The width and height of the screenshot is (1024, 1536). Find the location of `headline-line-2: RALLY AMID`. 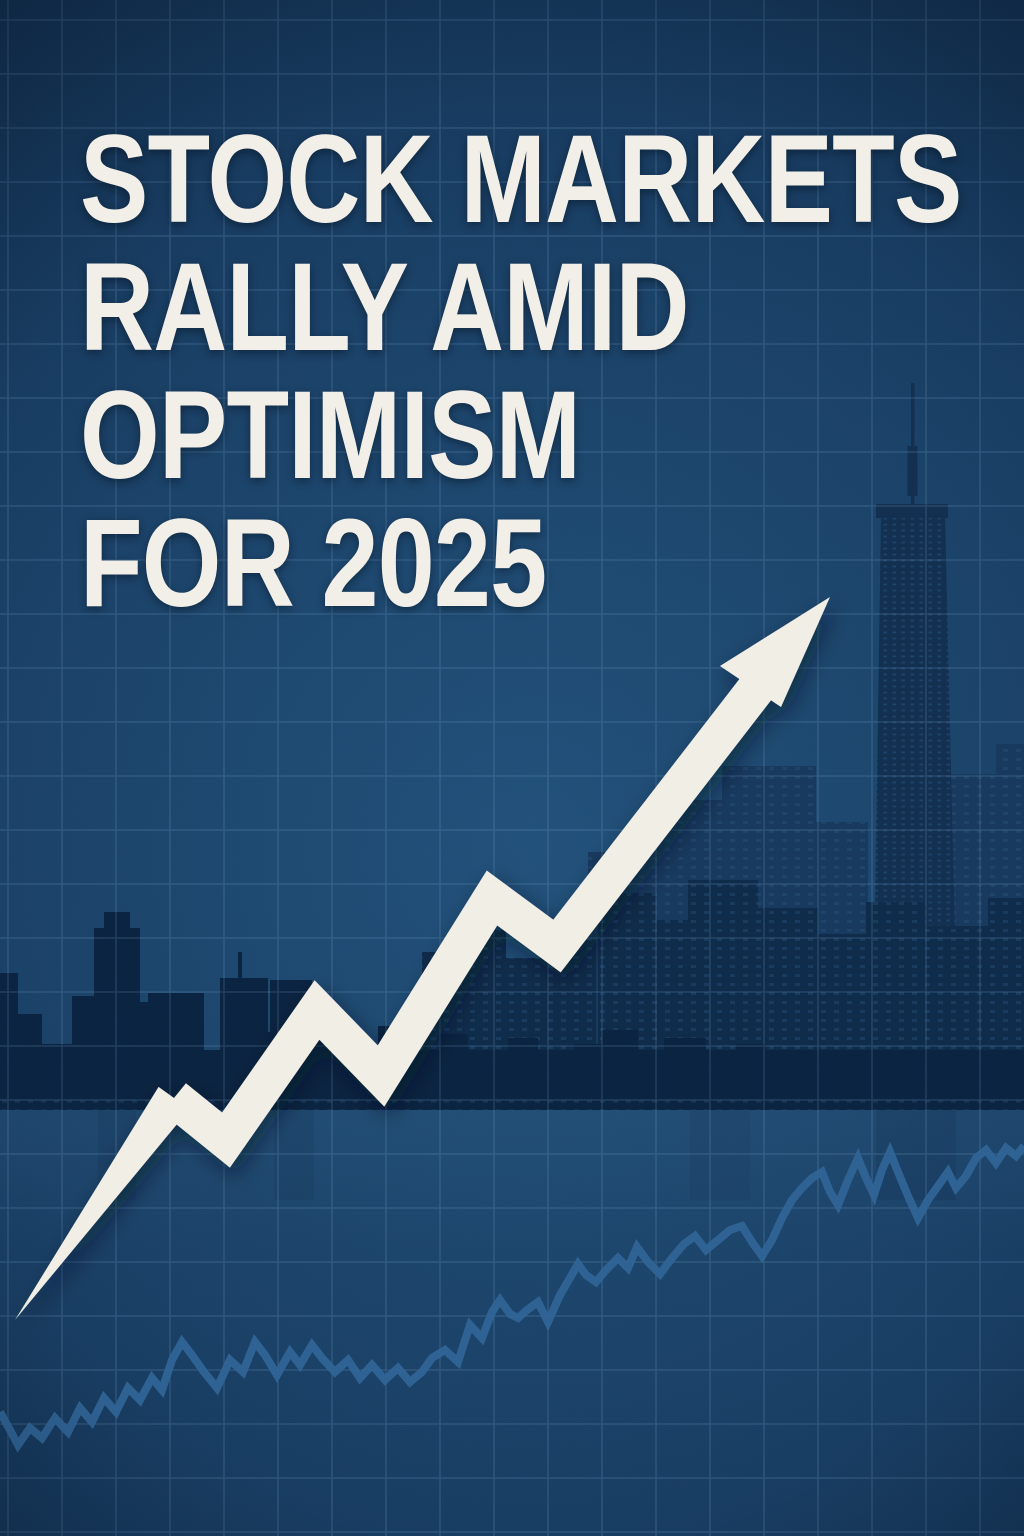

headline-line-2: RALLY AMID is located at coordinates (385, 307).